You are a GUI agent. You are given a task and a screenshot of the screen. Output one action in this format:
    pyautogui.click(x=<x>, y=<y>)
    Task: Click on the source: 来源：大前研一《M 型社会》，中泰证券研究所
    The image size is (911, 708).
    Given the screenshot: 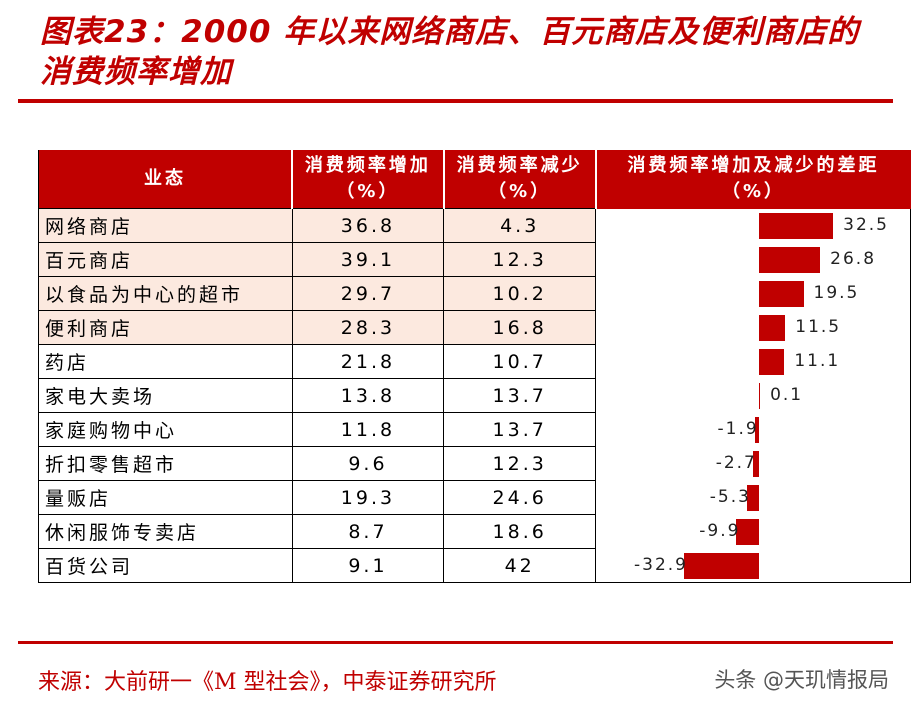 What is the action you would take?
    pyautogui.click(x=267, y=682)
    